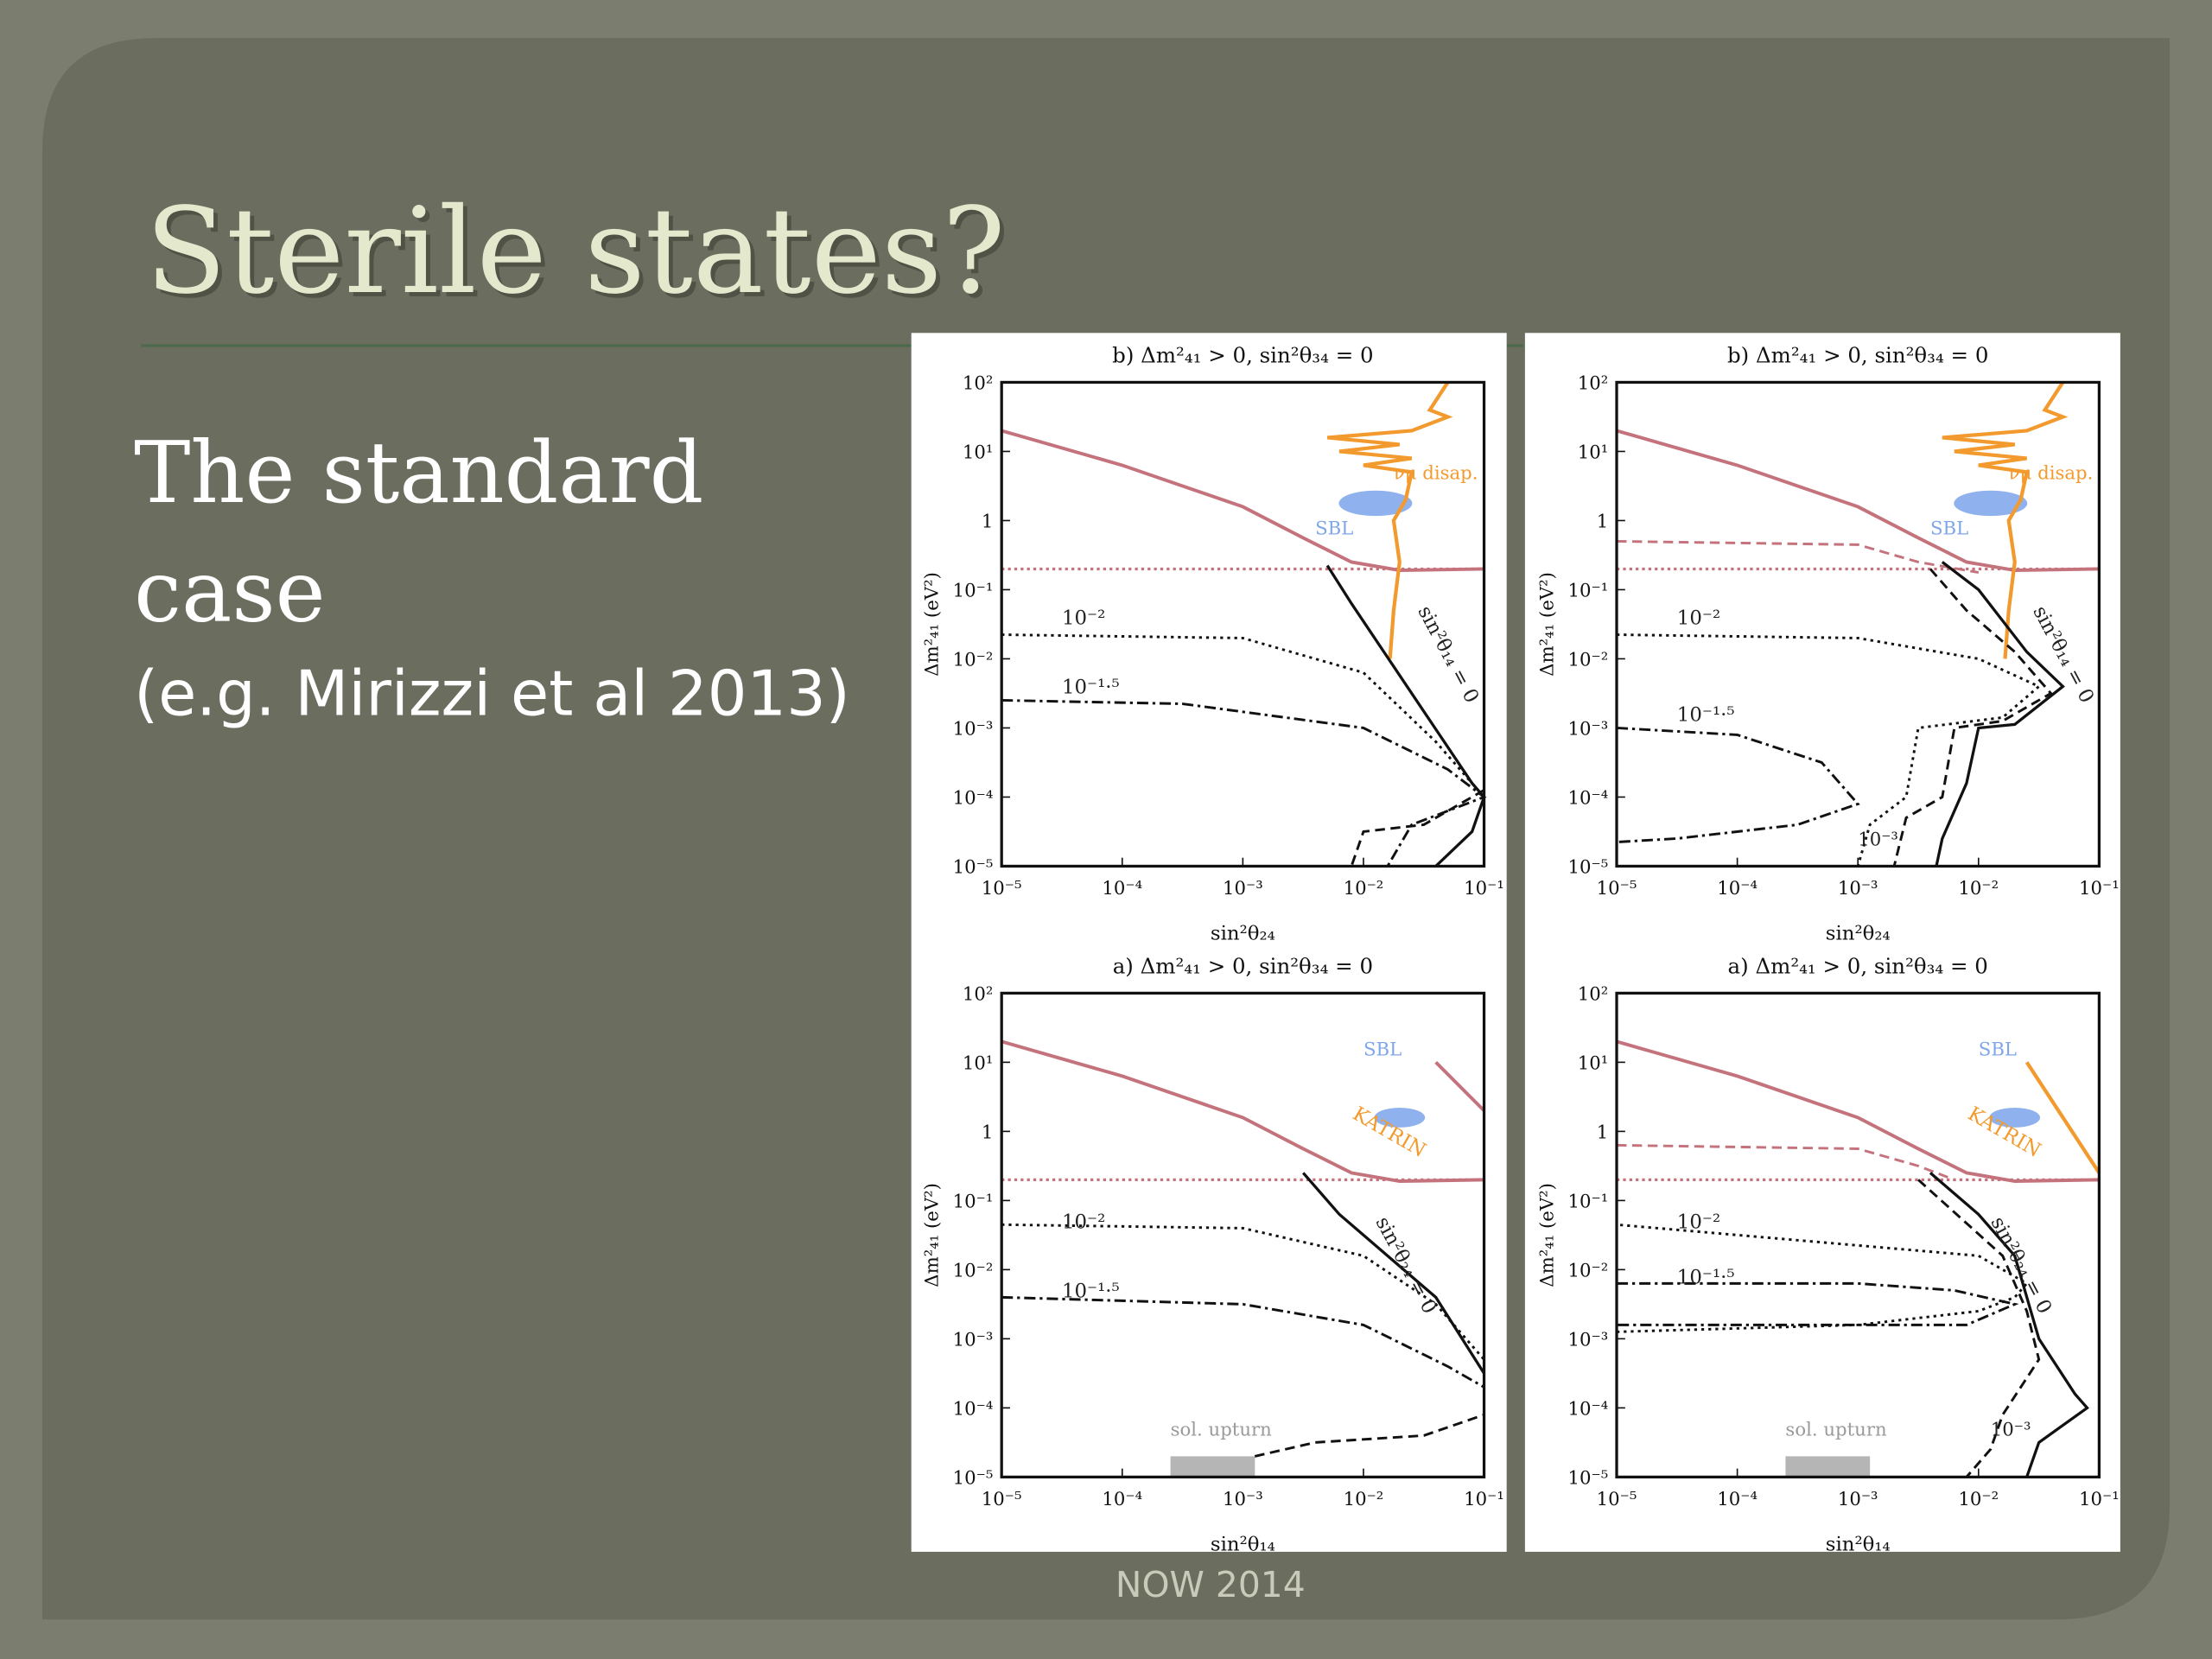 The height and width of the screenshot is (1659, 2212). I want to click on title-shadow: Sterile states?, so click(579, 256).